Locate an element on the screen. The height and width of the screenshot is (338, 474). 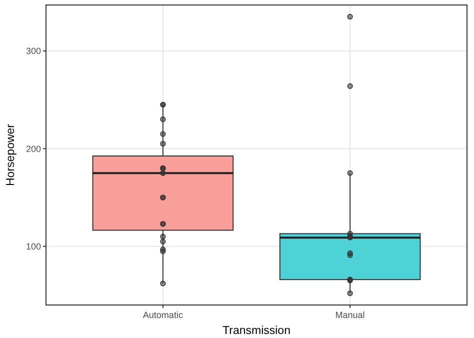
x-axis-title: Transmission is located at coordinates (256, 331).